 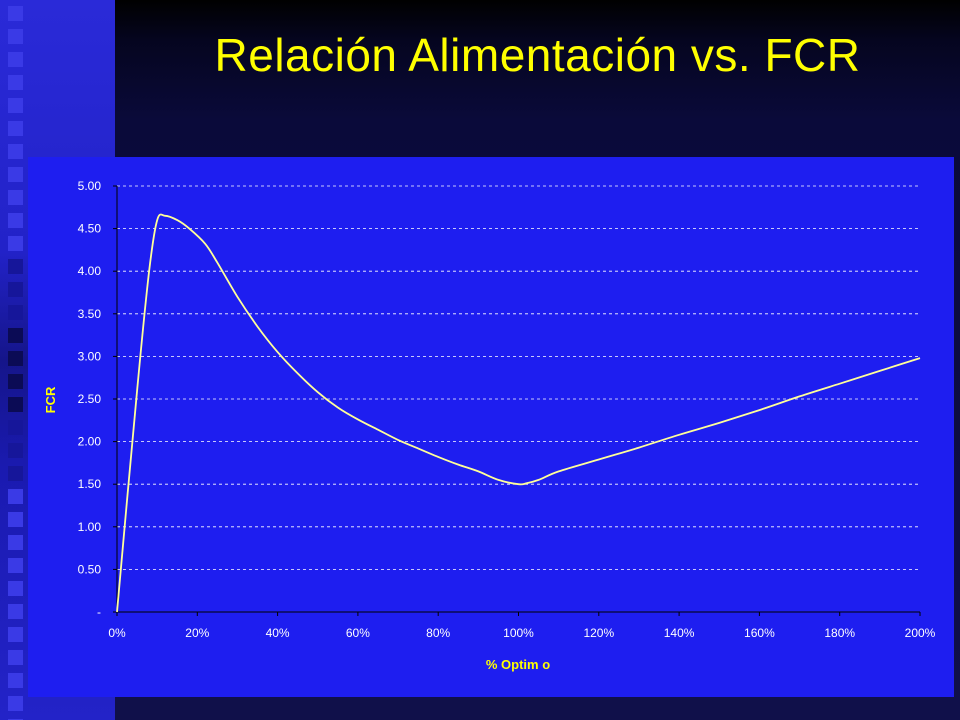 What do you see at coordinates (90, 314) in the screenshot?
I see `y-tick-label: 3.50` at bounding box center [90, 314].